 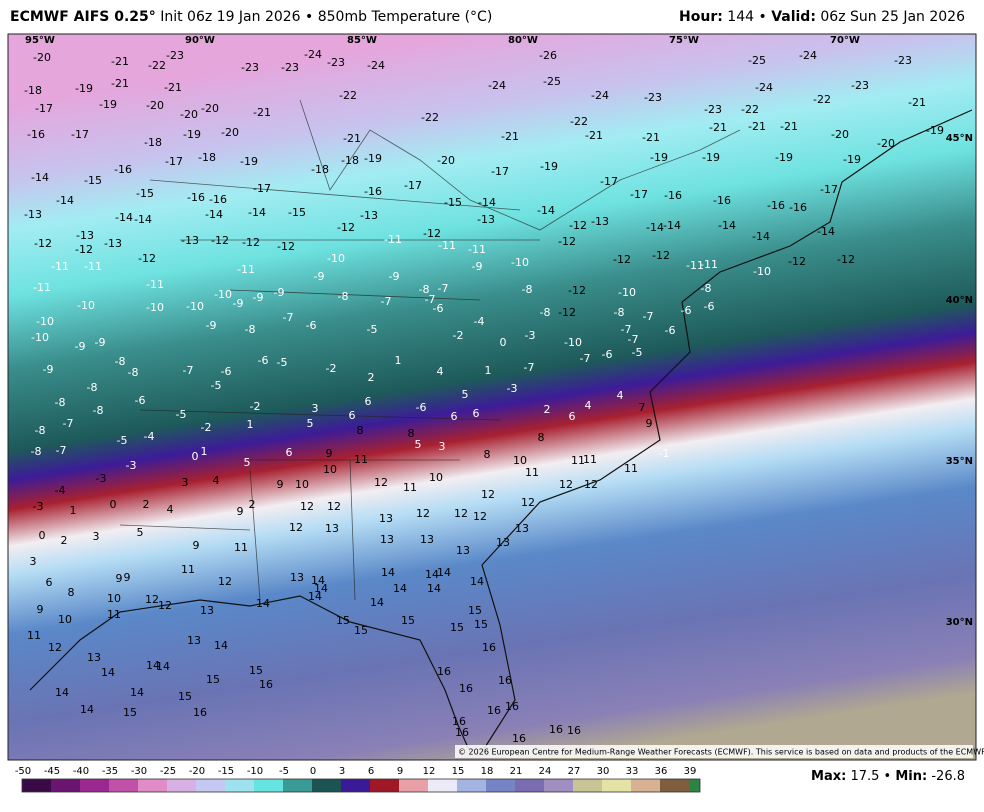 I want to click on grid-value: -26, so click(x=548, y=55).